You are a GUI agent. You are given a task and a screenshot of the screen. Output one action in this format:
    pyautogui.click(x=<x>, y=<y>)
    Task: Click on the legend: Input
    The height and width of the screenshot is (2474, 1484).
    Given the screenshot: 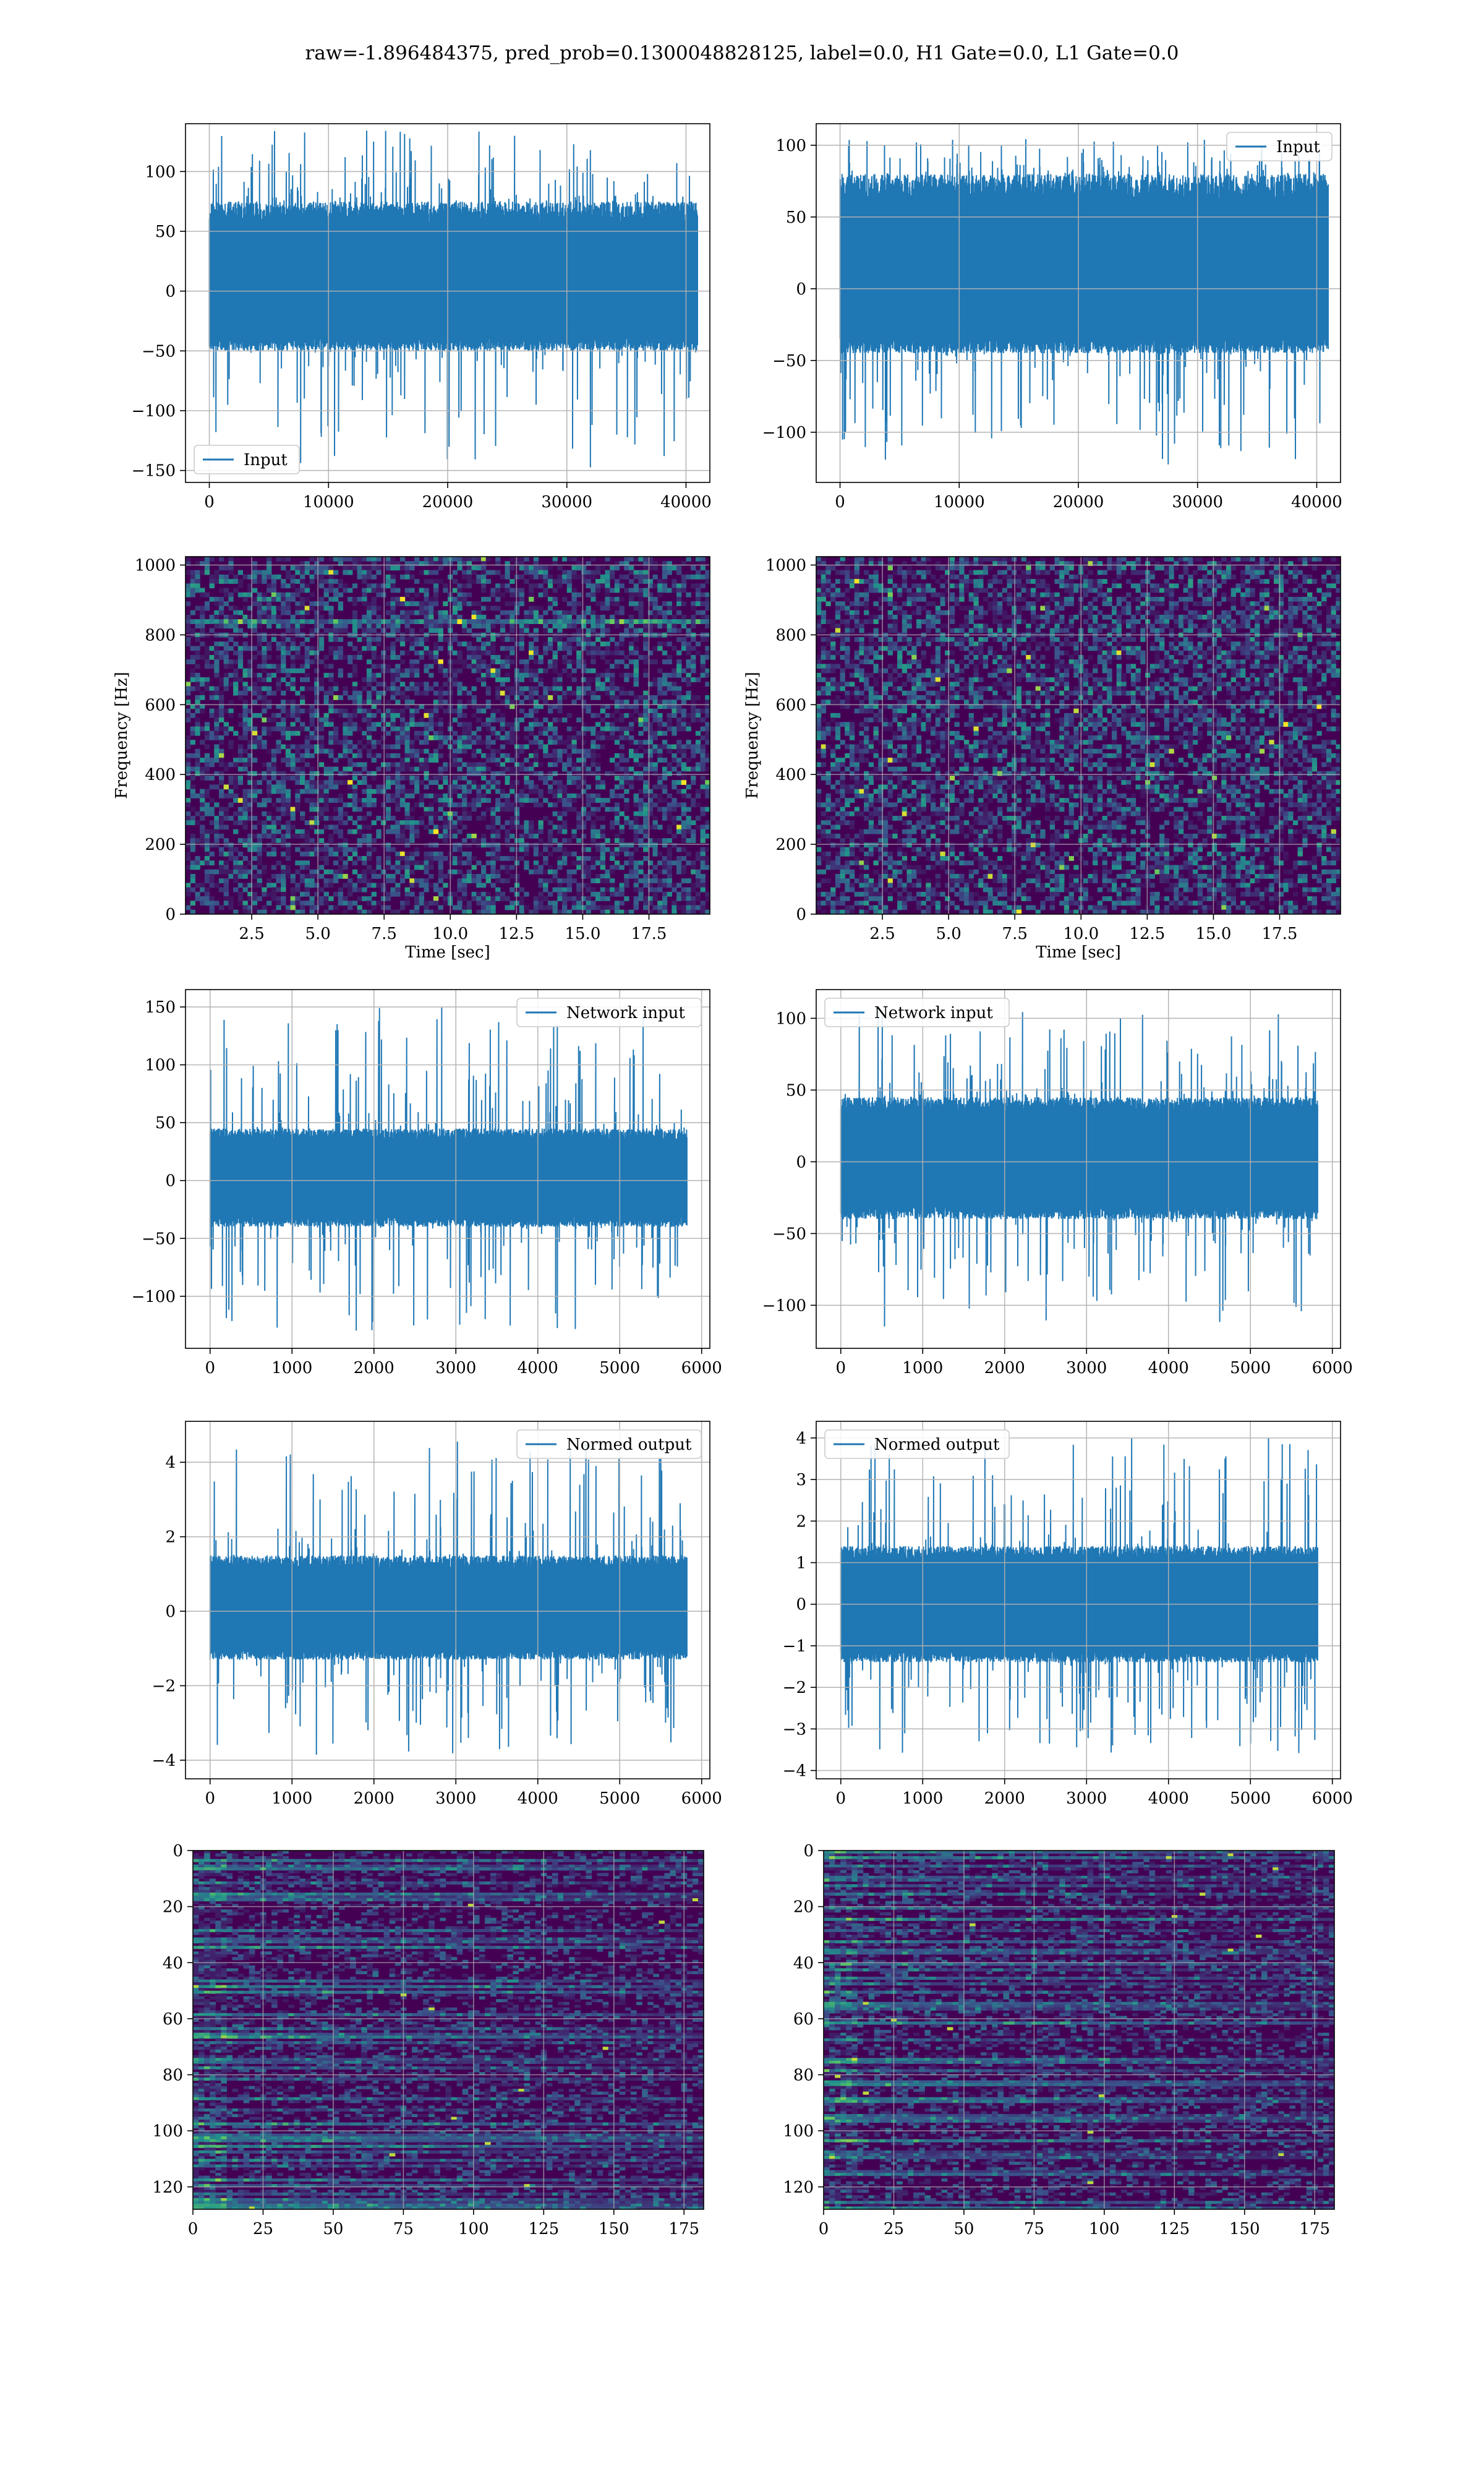 What is the action you would take?
    pyautogui.click(x=247, y=459)
    